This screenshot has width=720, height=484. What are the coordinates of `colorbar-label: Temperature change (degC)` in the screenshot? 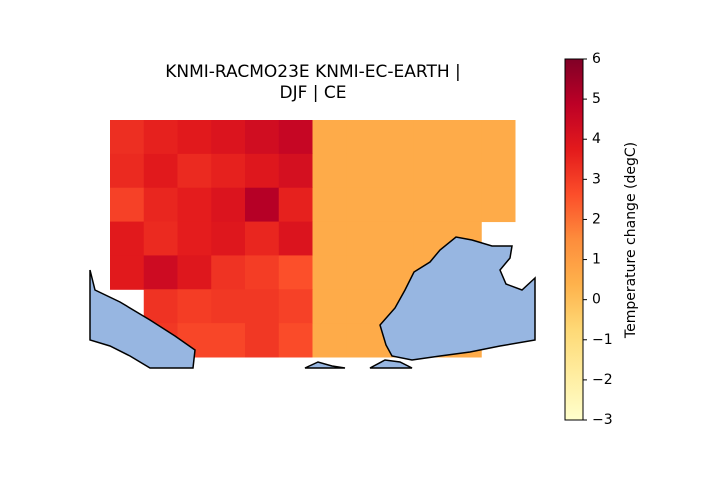 It's located at (631, 240).